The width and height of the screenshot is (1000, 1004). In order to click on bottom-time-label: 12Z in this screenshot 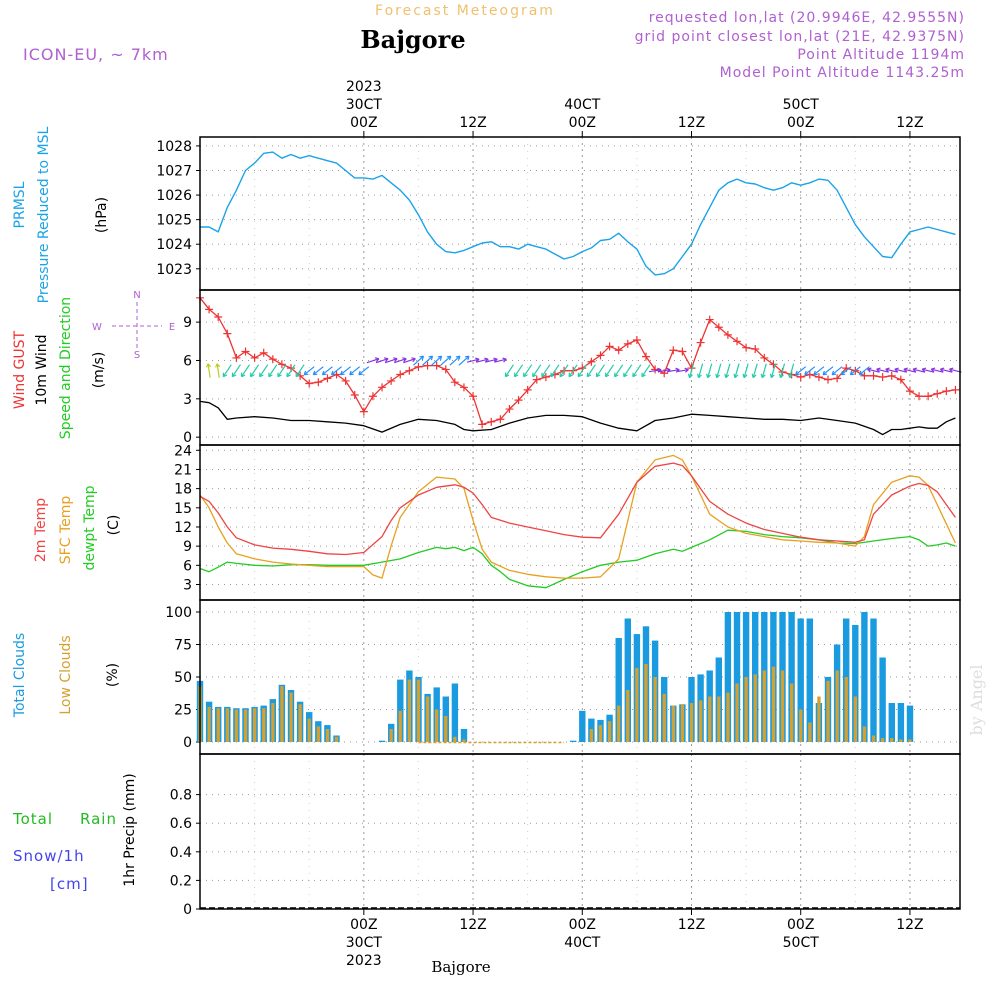, I will do `click(691, 925)`.